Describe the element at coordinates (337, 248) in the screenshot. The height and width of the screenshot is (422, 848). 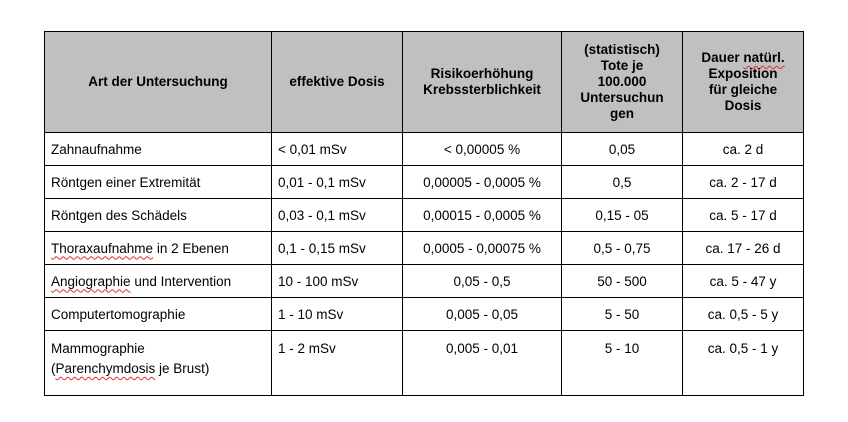
I see `cell-dose: 0,1 - 0,15 mSv` at that location.